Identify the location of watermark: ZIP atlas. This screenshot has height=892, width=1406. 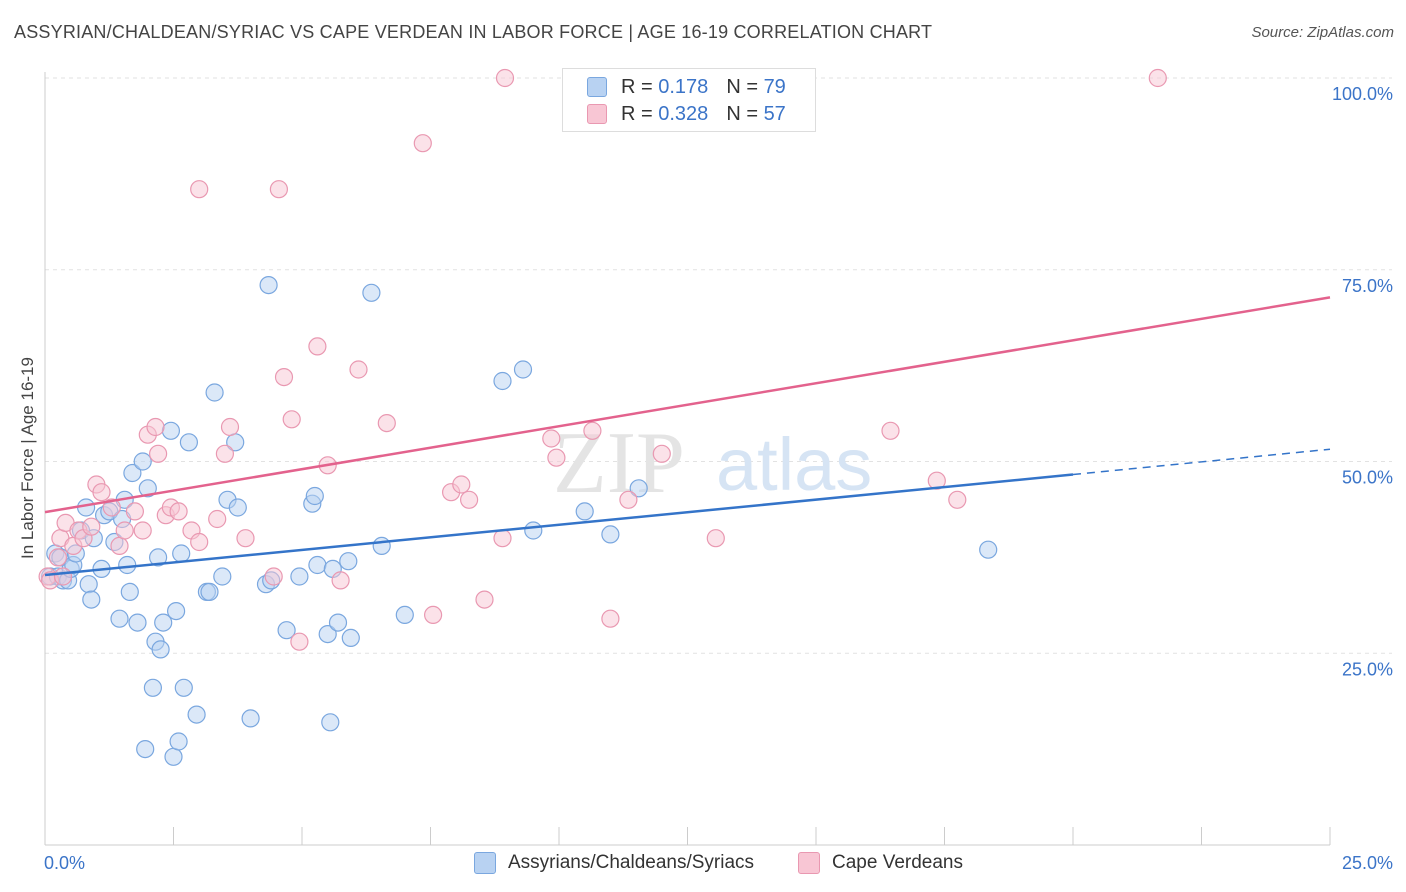
(712, 463).